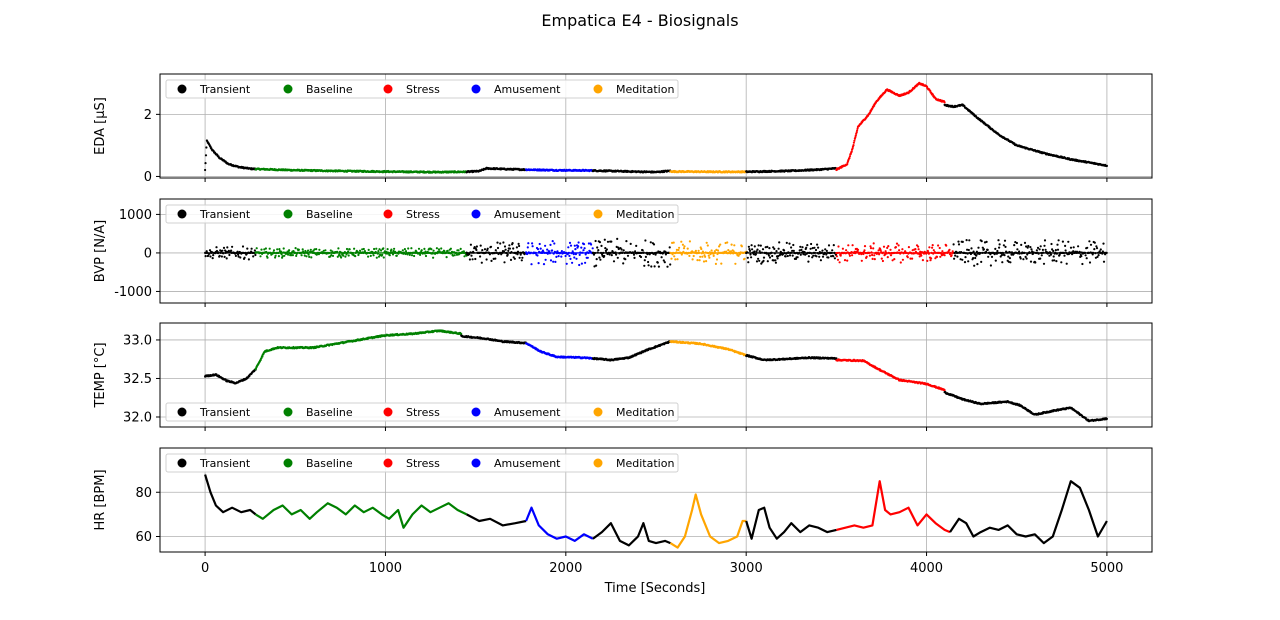  I want to click on axes-frame, so click(656, 126).